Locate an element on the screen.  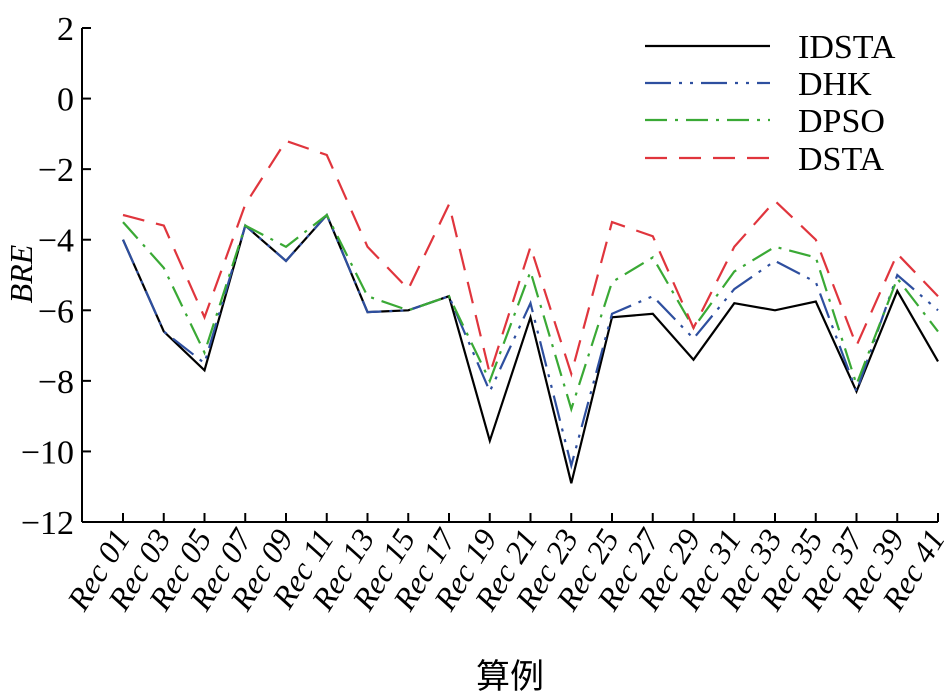
y-axis-ticks: 2 0 −2 −4 −6 −8 −10 −12 is located at coordinates (56, 276).